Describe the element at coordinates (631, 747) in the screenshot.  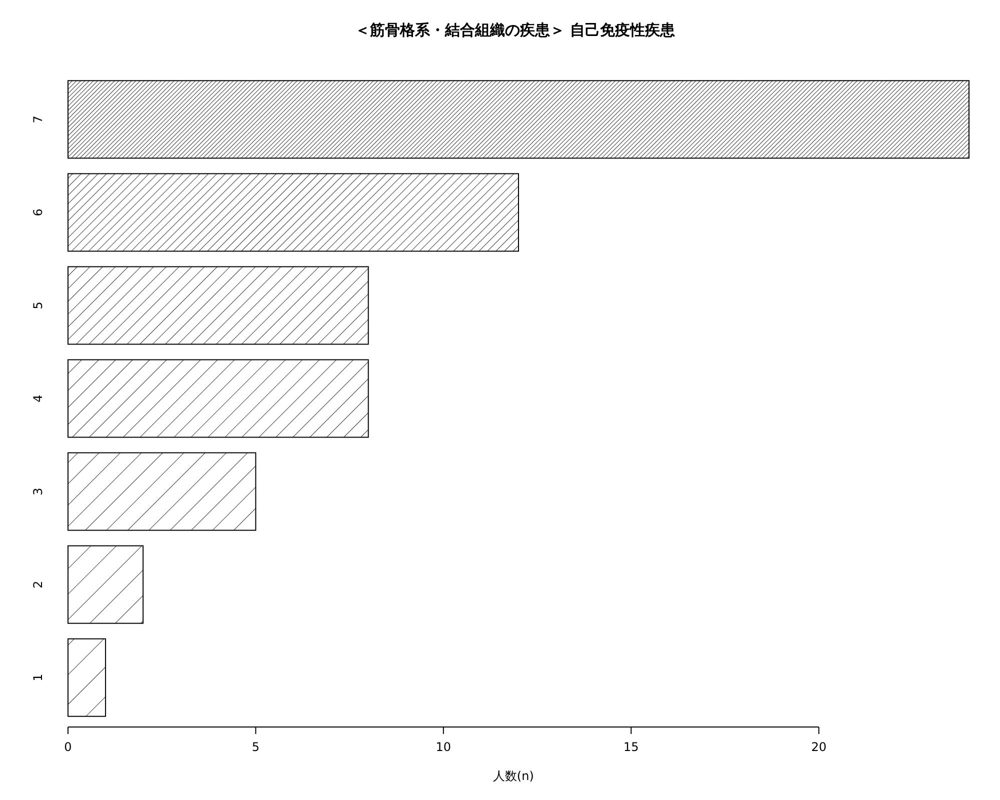
I see `x-tick-label: 15` at that location.